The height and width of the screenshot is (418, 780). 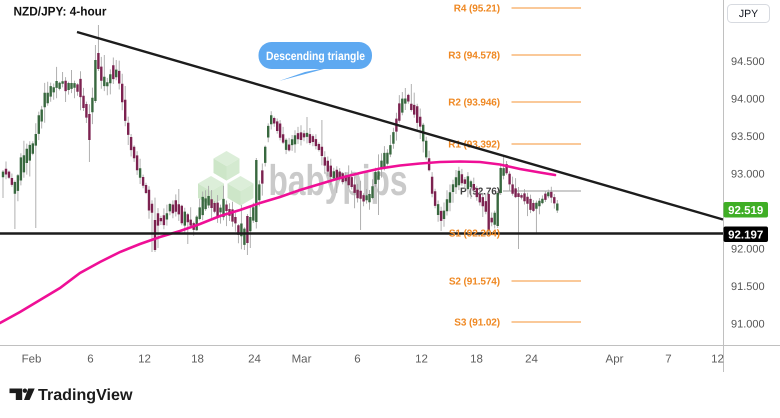 I want to click on svg-text: R1 (93.392), so click(x=474, y=145).